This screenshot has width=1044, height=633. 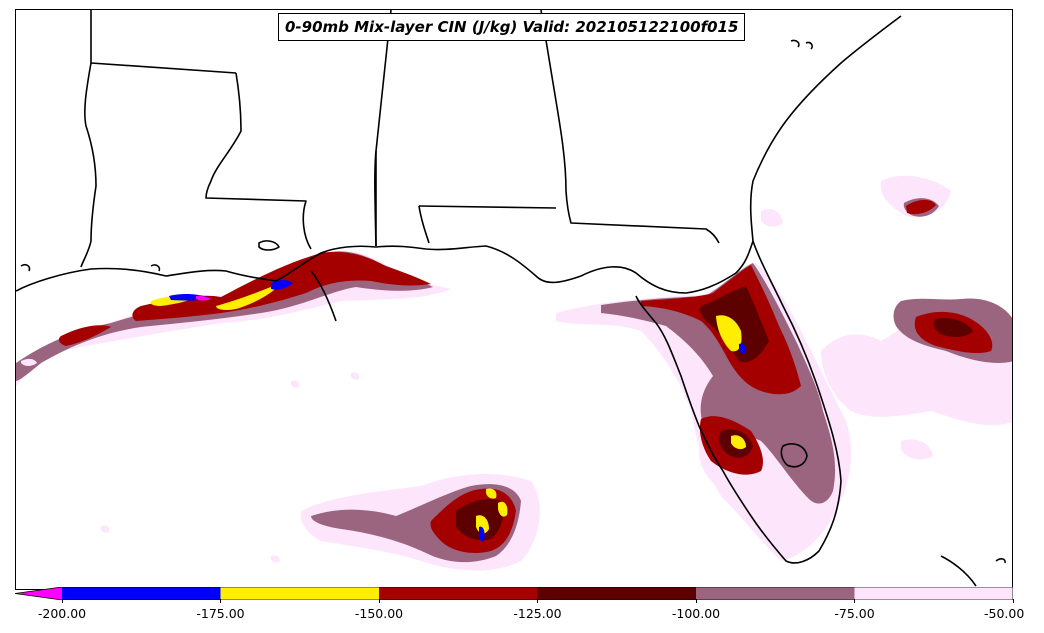 What do you see at coordinates (62, 613) in the screenshot?
I see `colorbar-tick-label: -200.00` at bounding box center [62, 613].